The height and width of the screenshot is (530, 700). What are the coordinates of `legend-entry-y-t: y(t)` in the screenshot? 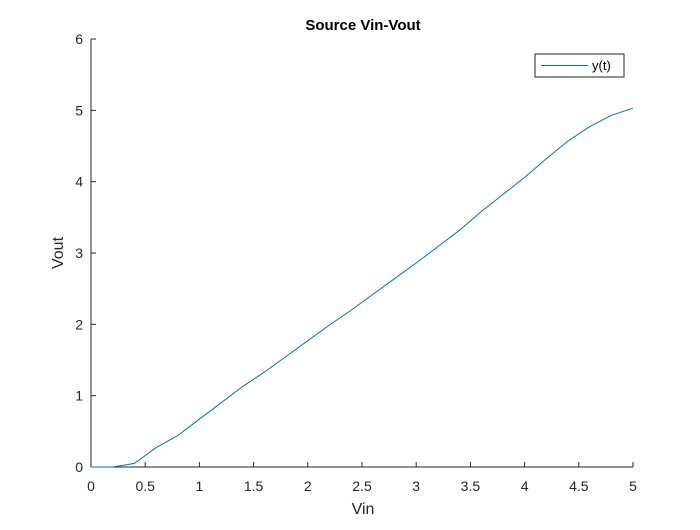 It's located at (601, 65).